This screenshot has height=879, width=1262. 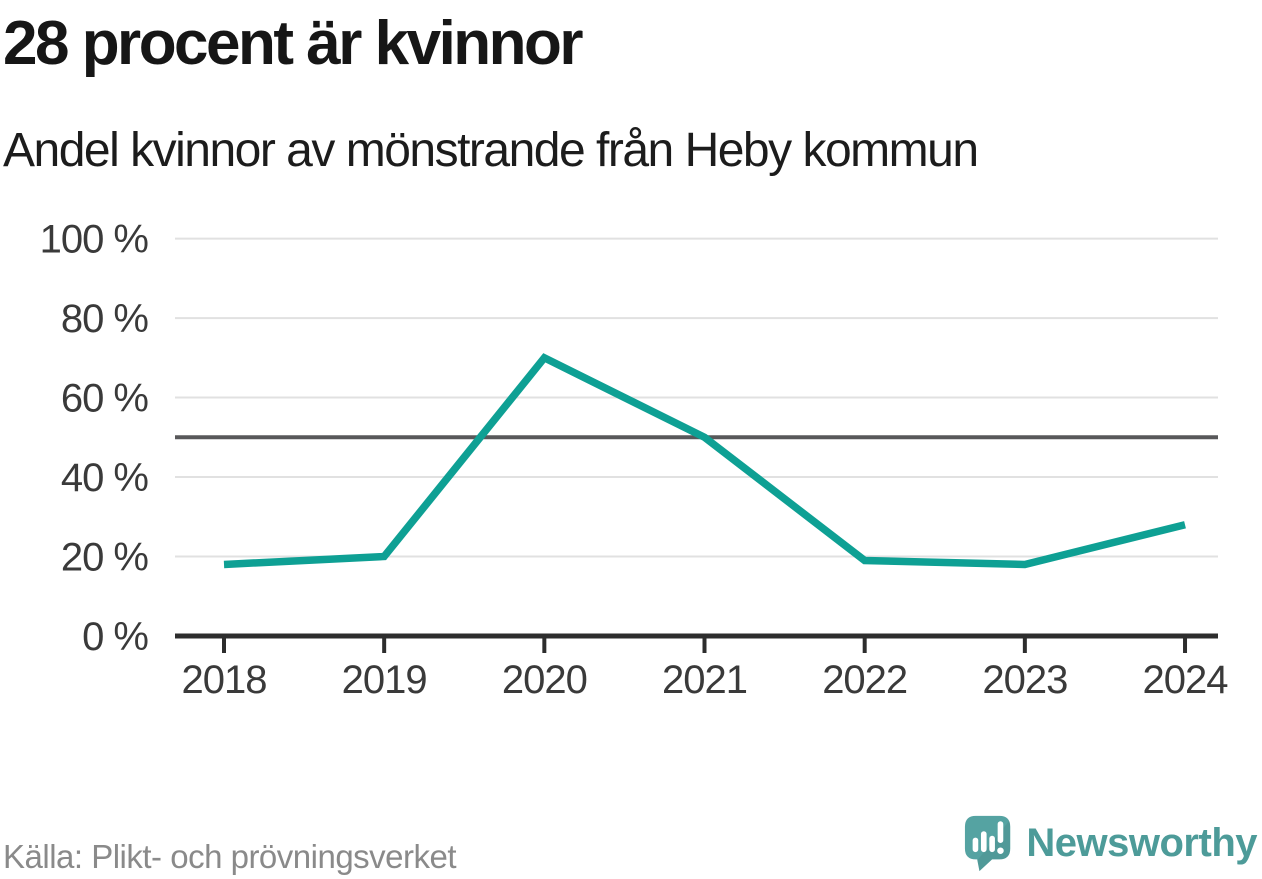 I want to click on x-tick-label-2021: 2021, so click(x=704, y=680).